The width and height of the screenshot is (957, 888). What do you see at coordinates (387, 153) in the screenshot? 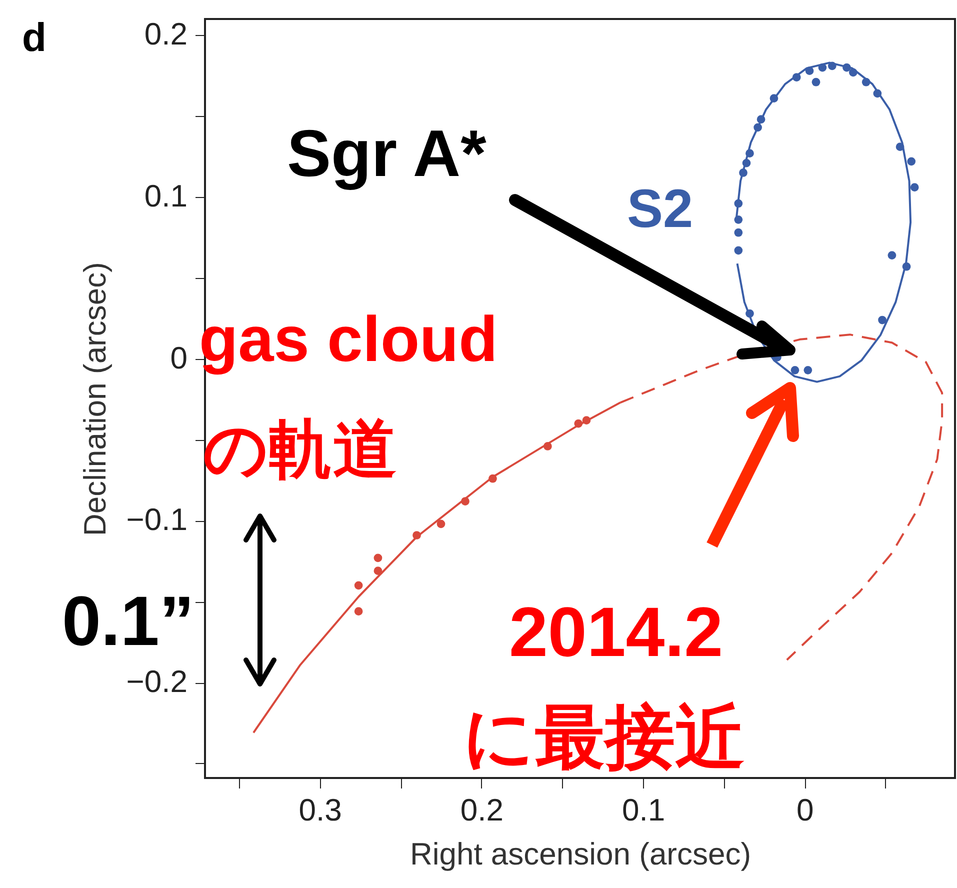
I see `annotation: Sgr A*` at bounding box center [387, 153].